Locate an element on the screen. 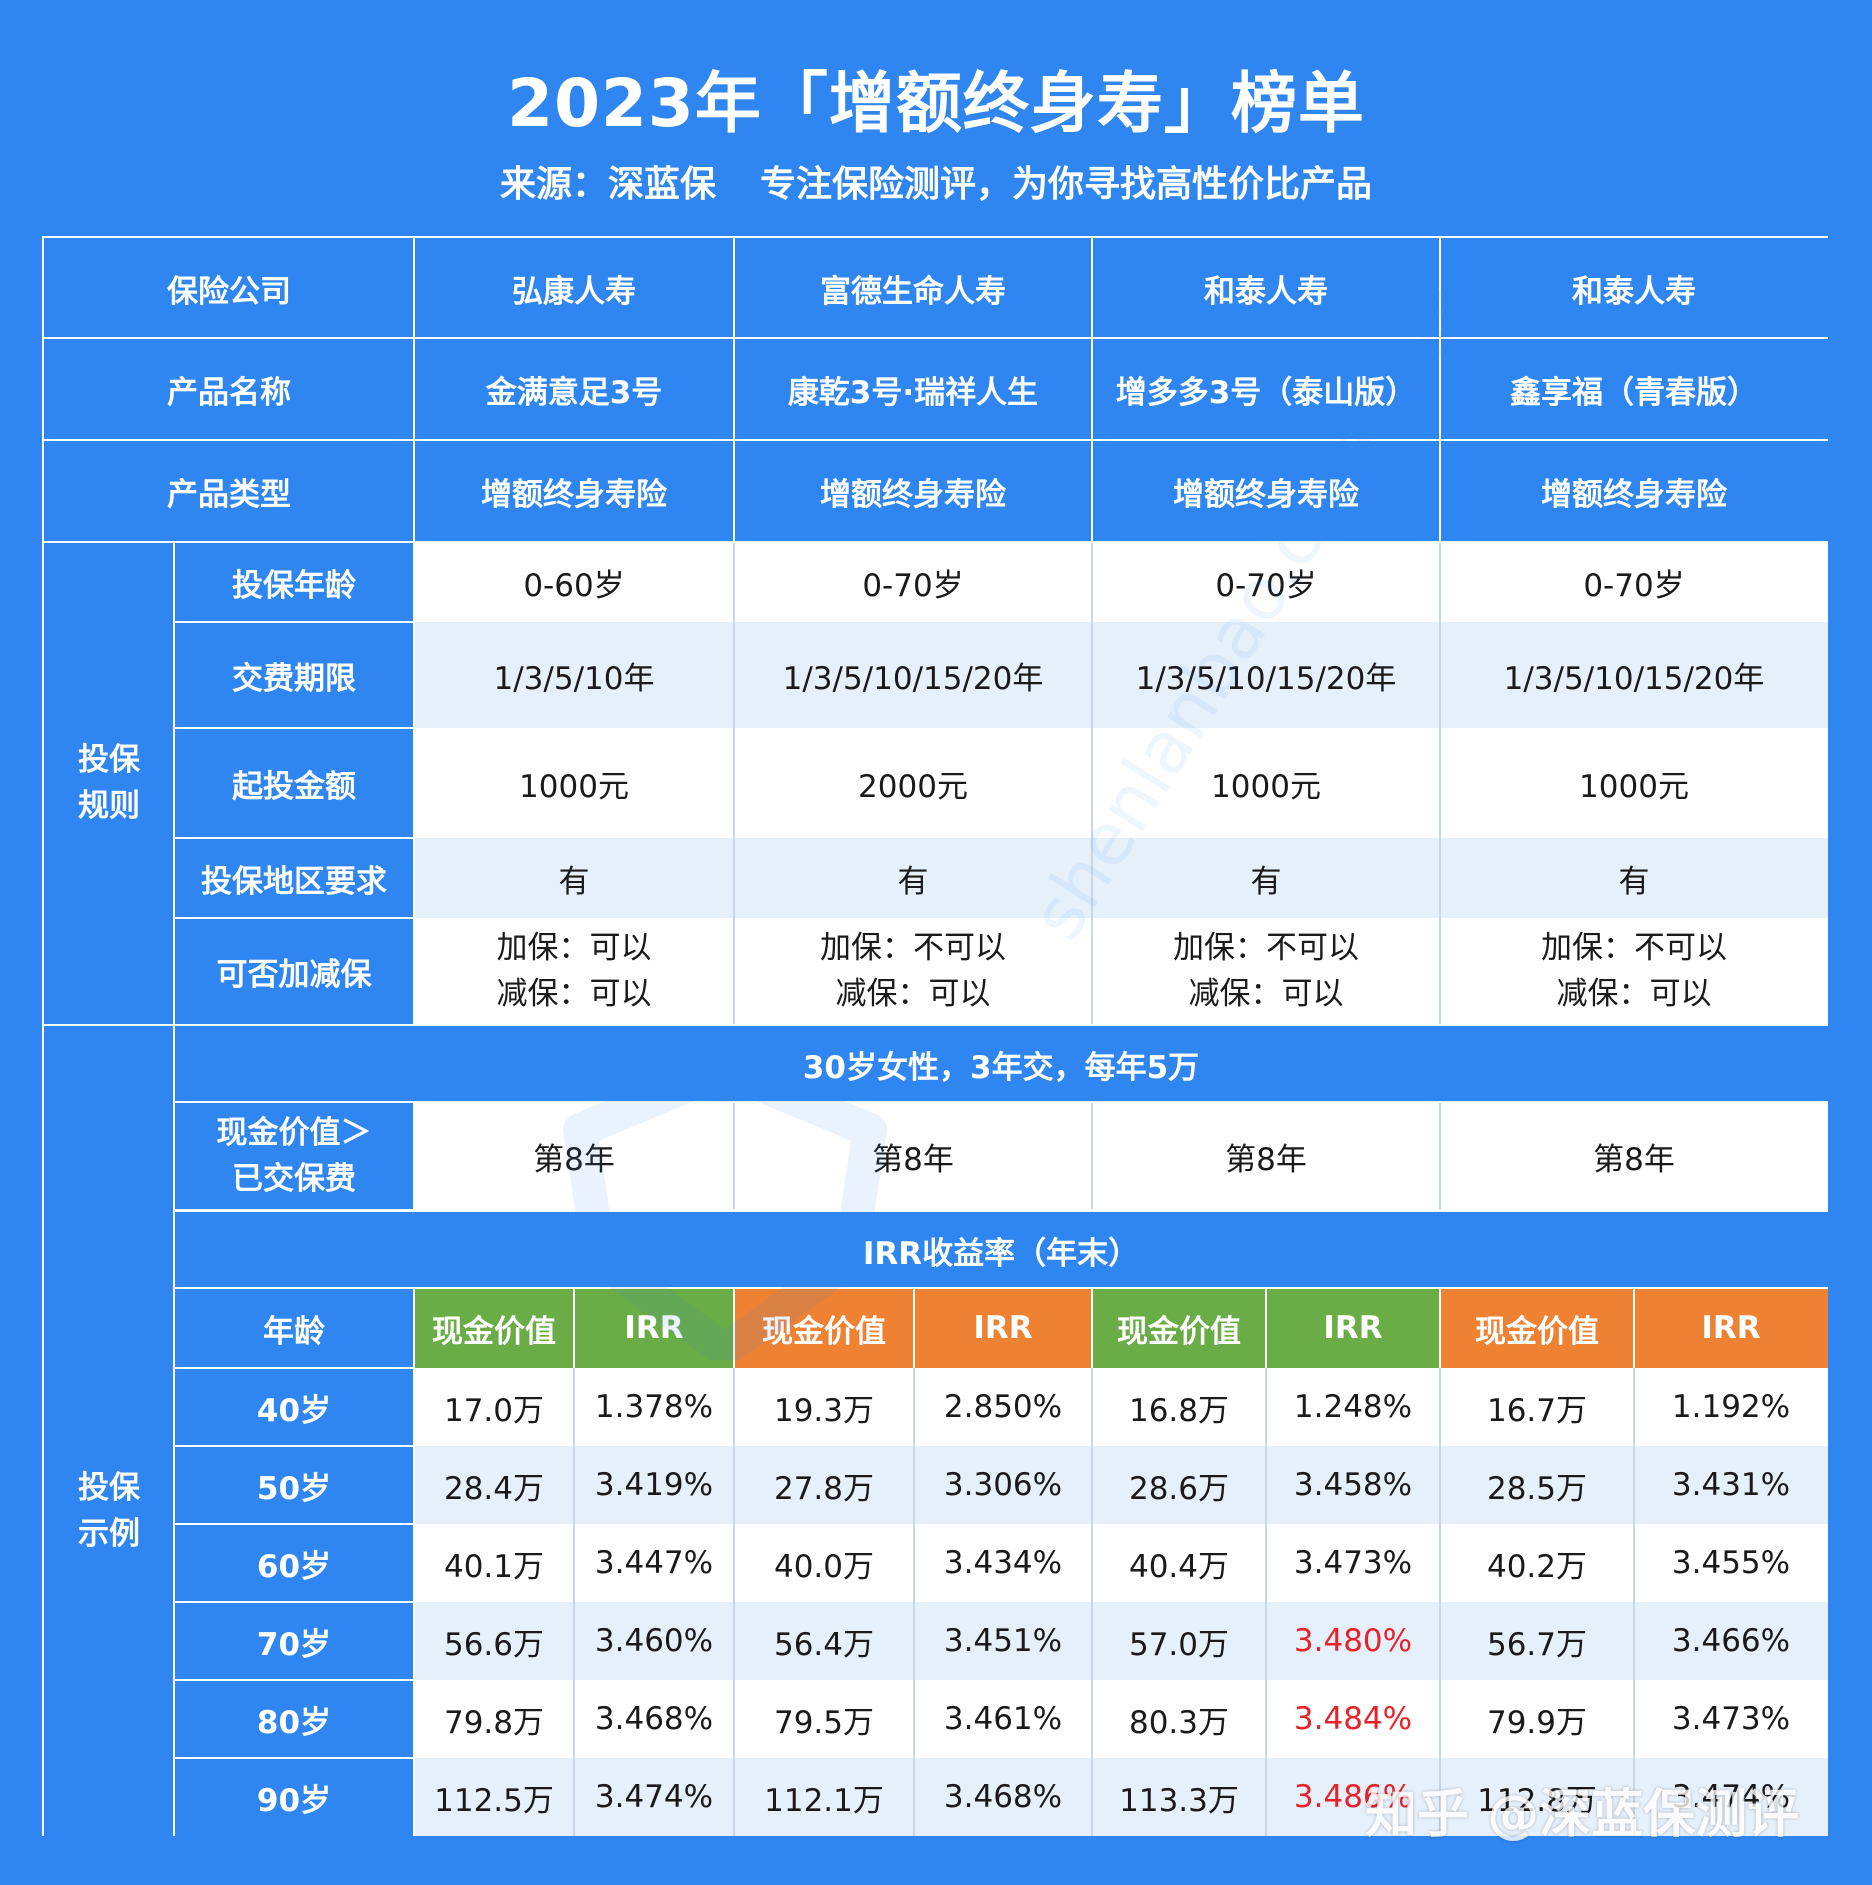 Image resolution: width=1872 pixels, height=1885 pixels. irr-cell: 3.466% is located at coordinates (1731, 1641).